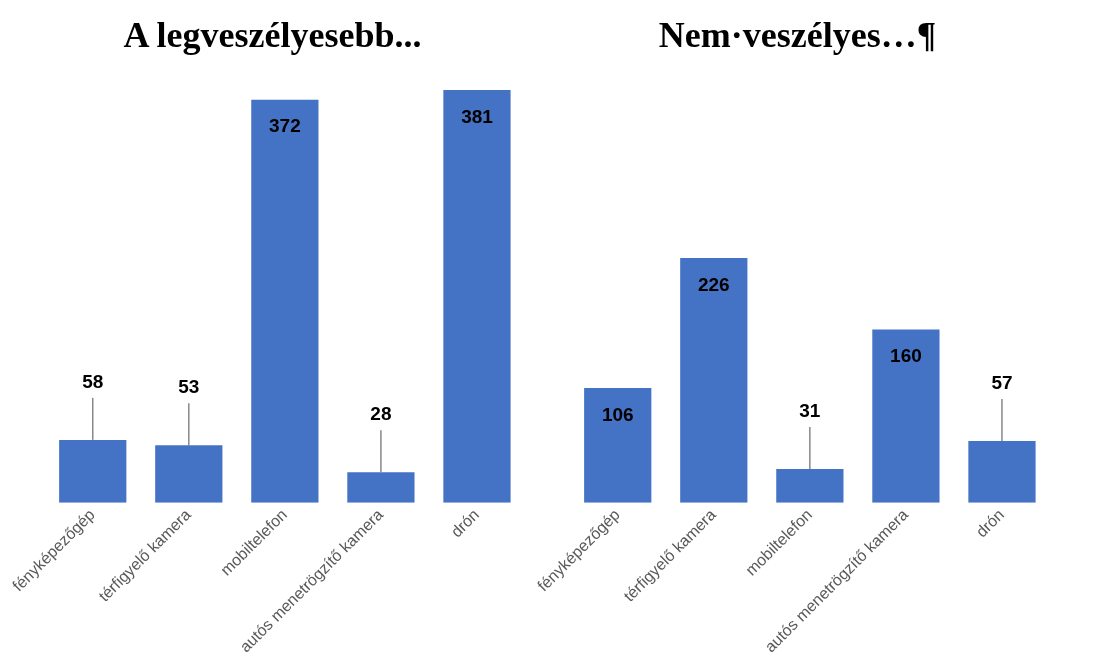 This screenshot has height=662, width=1094. I want to click on data-label: 226, so click(713, 284).